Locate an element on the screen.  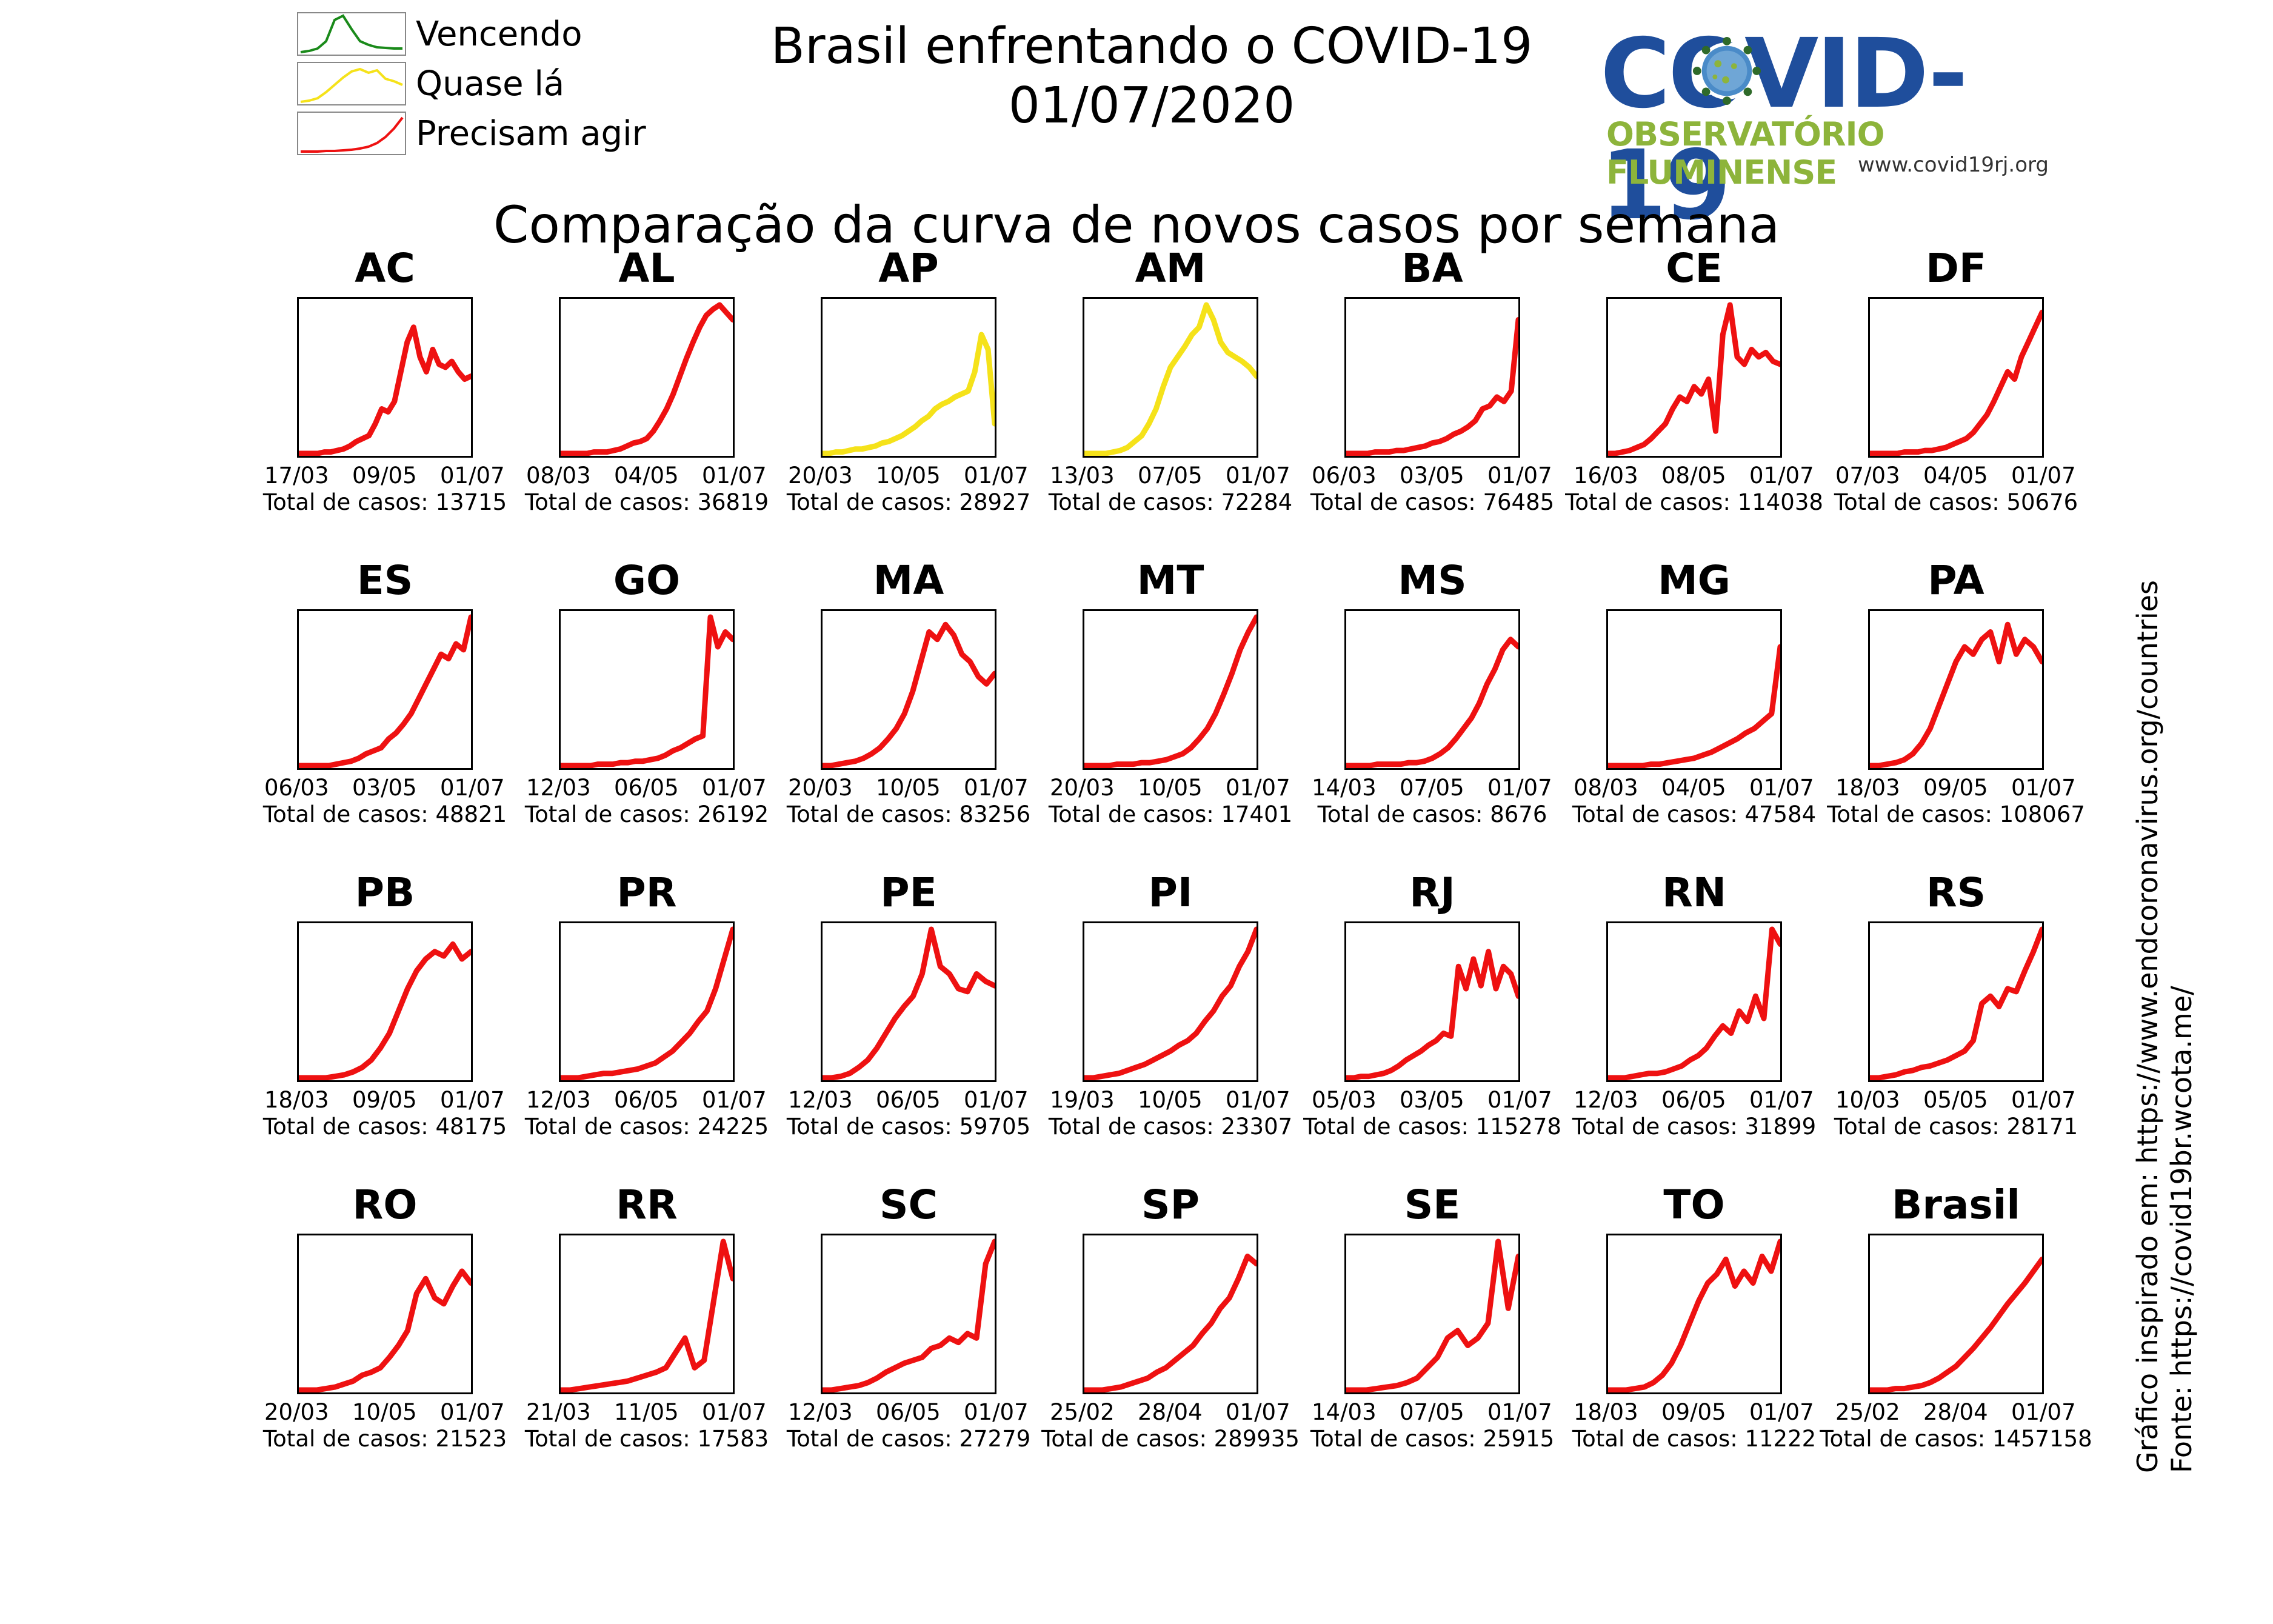
total-cases-label: Total de casos: 289935 is located at coordinates (1170, 1439).